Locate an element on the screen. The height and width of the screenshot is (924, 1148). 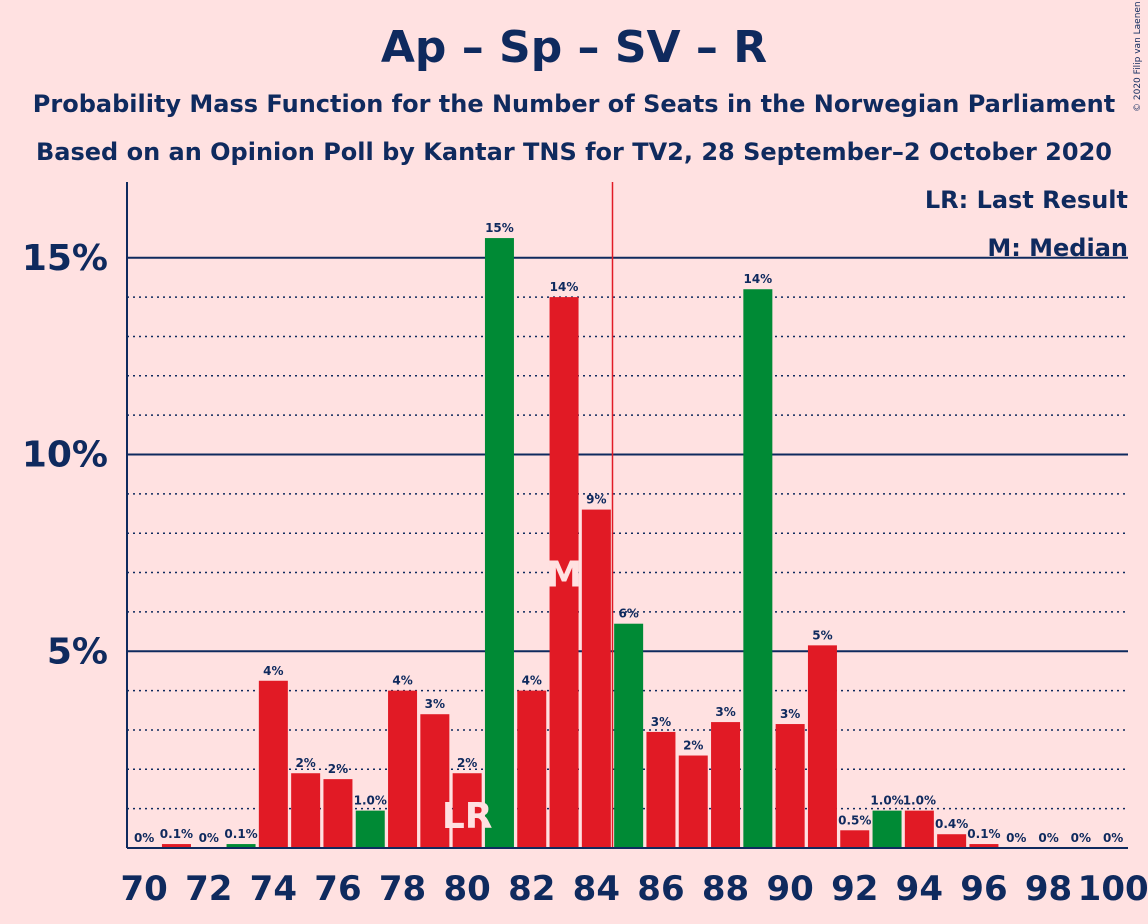
x-tick-label: 78 is located at coordinates (402, 889).